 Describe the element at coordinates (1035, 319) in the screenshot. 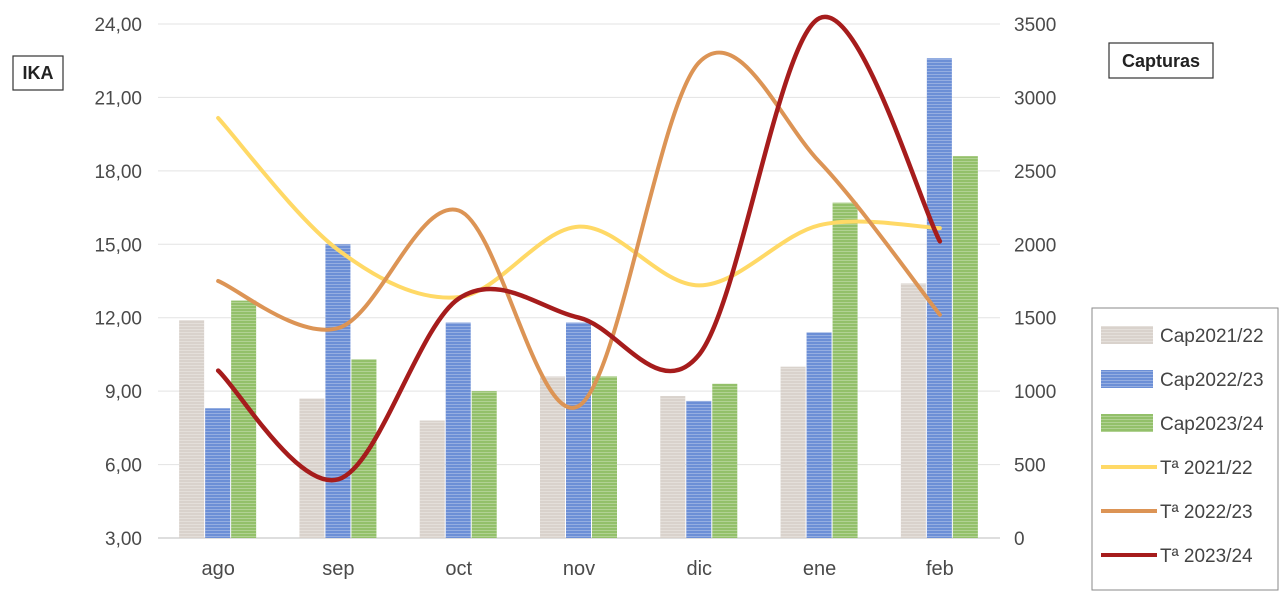

I see `y-right-tick-label: 1500` at that location.